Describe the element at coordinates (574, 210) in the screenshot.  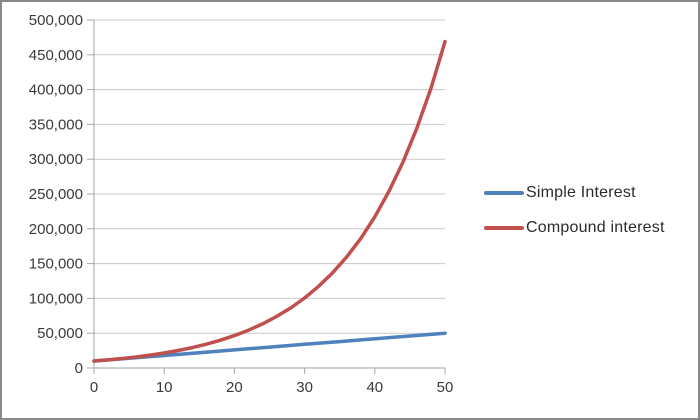
I see `legend: Simple Interest Compound interest` at that location.